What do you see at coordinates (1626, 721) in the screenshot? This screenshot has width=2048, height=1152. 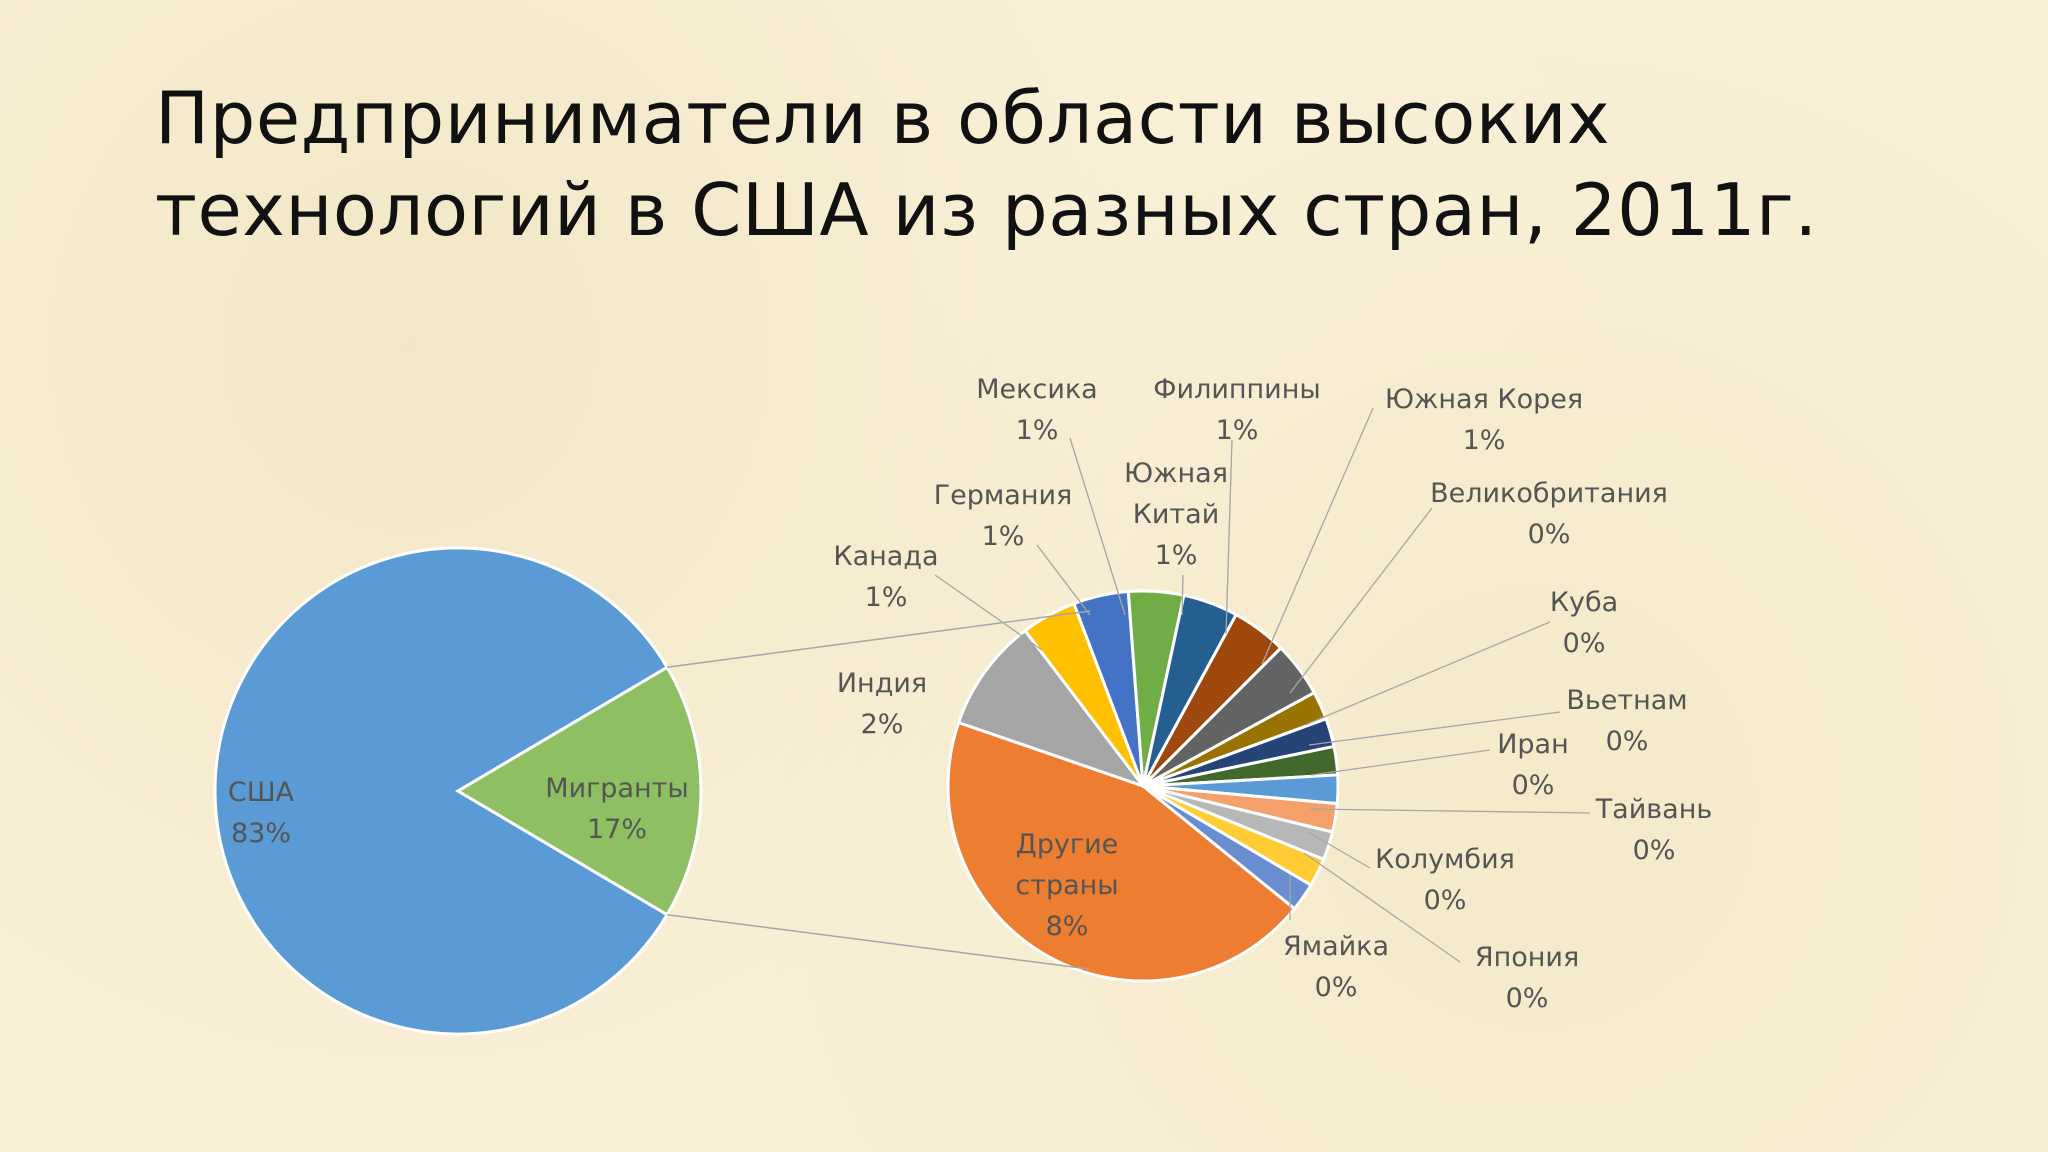 I see `data-label-вьетнам: Вьетнам 0%` at bounding box center [1626, 721].